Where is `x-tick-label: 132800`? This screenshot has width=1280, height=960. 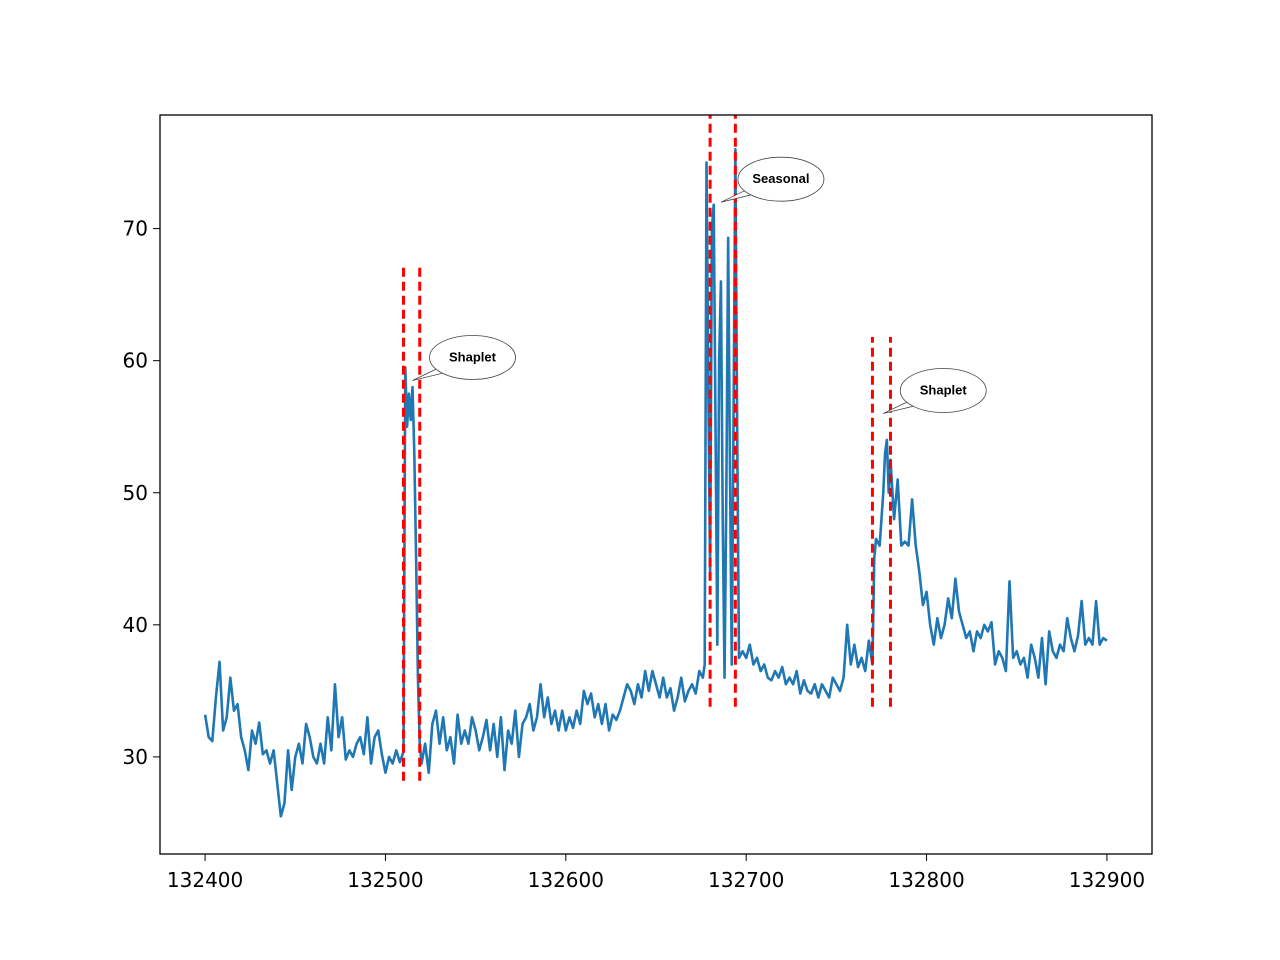 x-tick-label: 132800 is located at coordinates (926, 880).